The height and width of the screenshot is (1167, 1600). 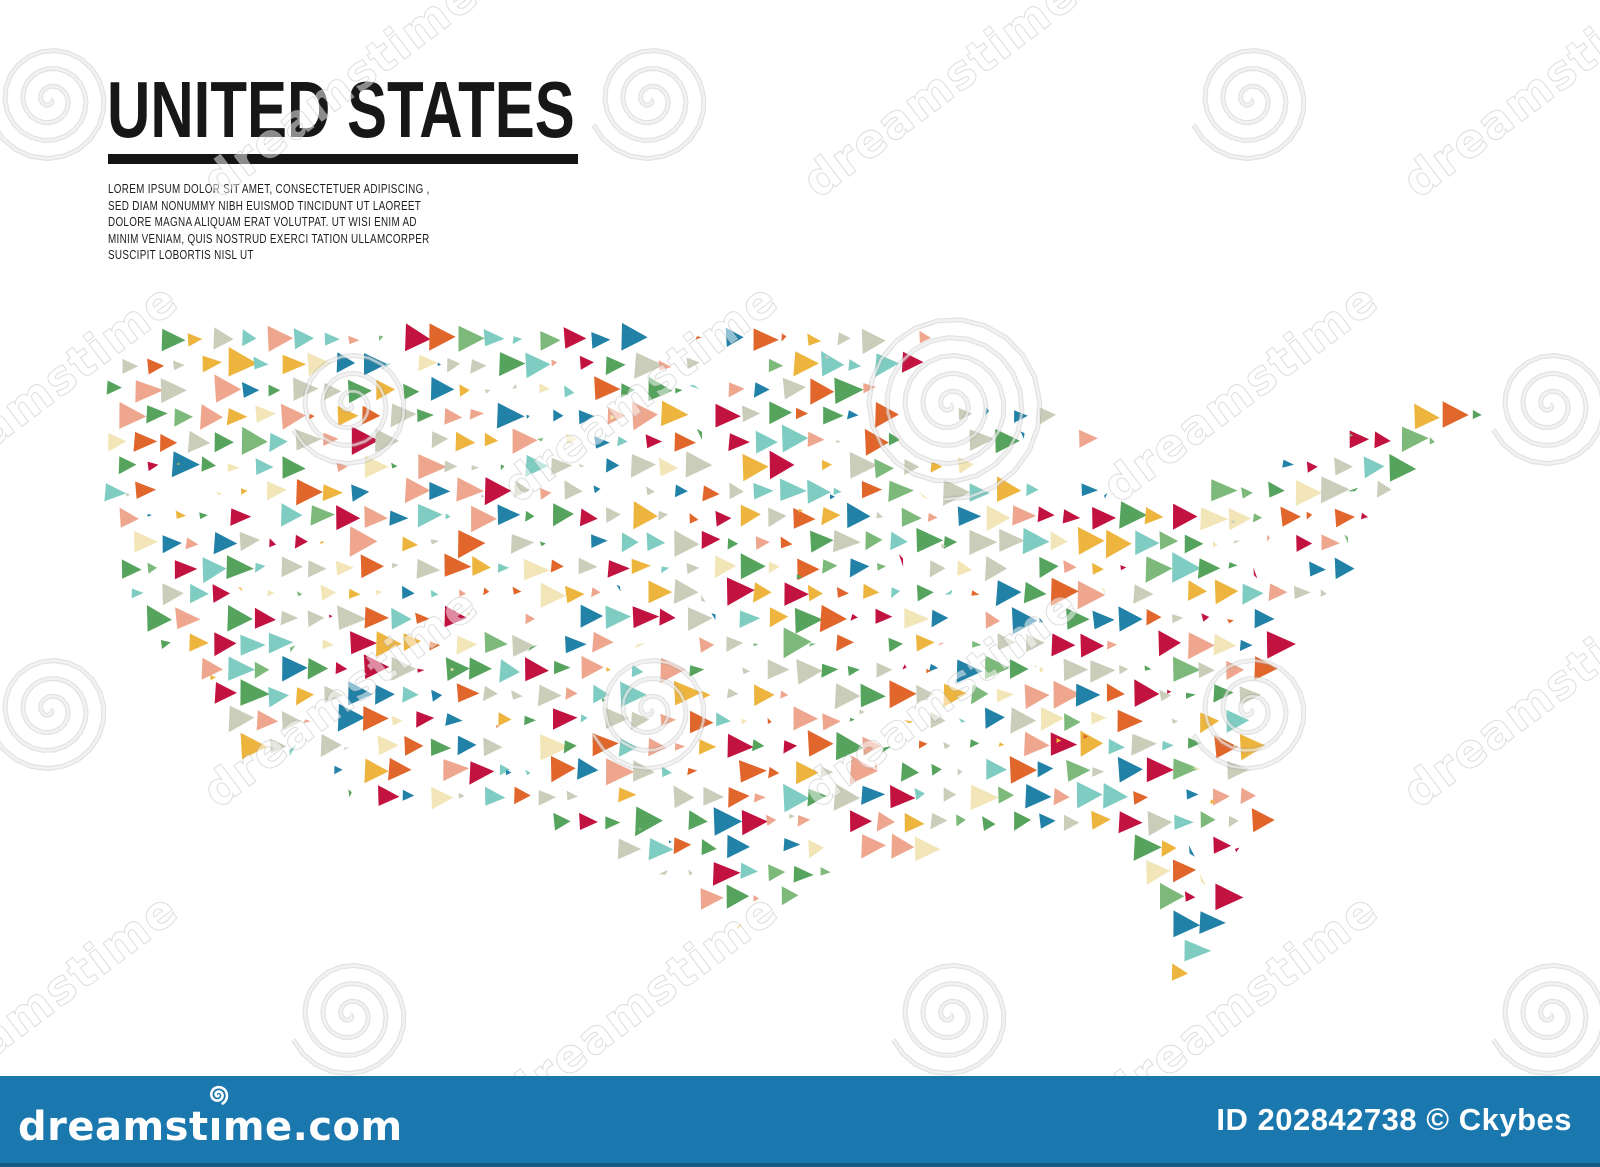 What do you see at coordinates (218, 1117) in the screenshot?
I see `logo-i: ı` at bounding box center [218, 1117].